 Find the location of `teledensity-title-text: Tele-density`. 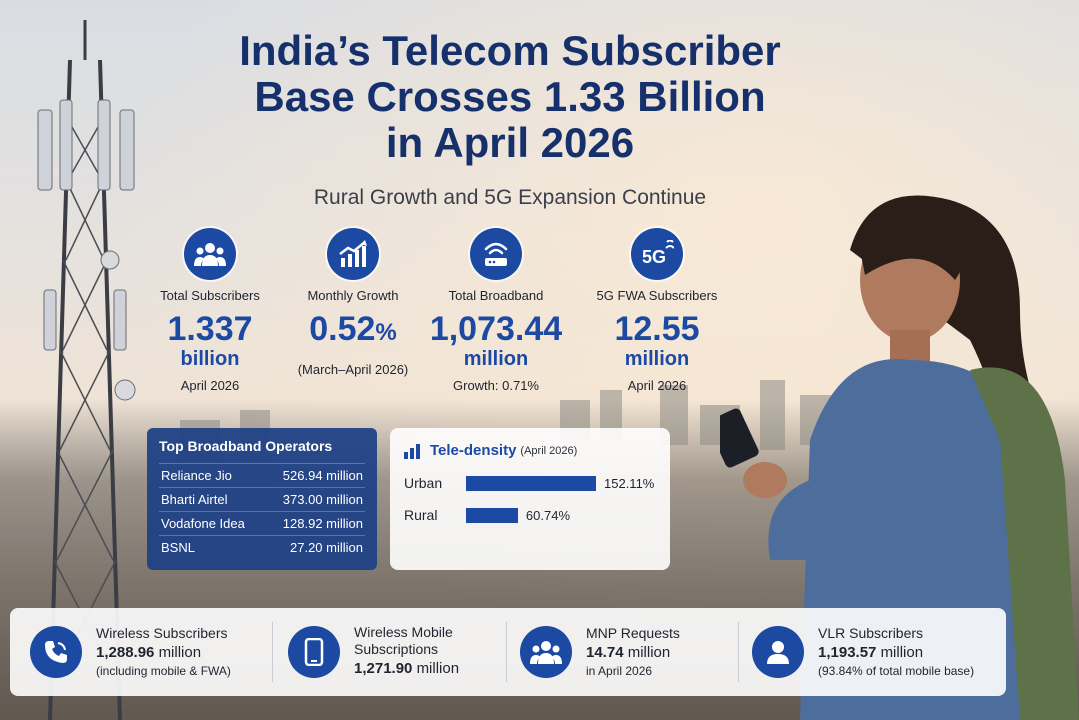

teledensity-title-text: Tele-density is located at coordinates (473, 450).